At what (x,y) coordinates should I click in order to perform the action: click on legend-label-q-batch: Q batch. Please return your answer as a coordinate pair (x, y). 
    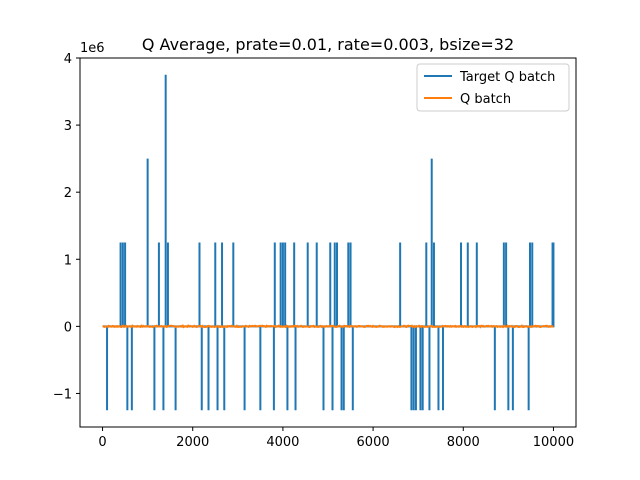
    Looking at the image, I should click on (485, 99).